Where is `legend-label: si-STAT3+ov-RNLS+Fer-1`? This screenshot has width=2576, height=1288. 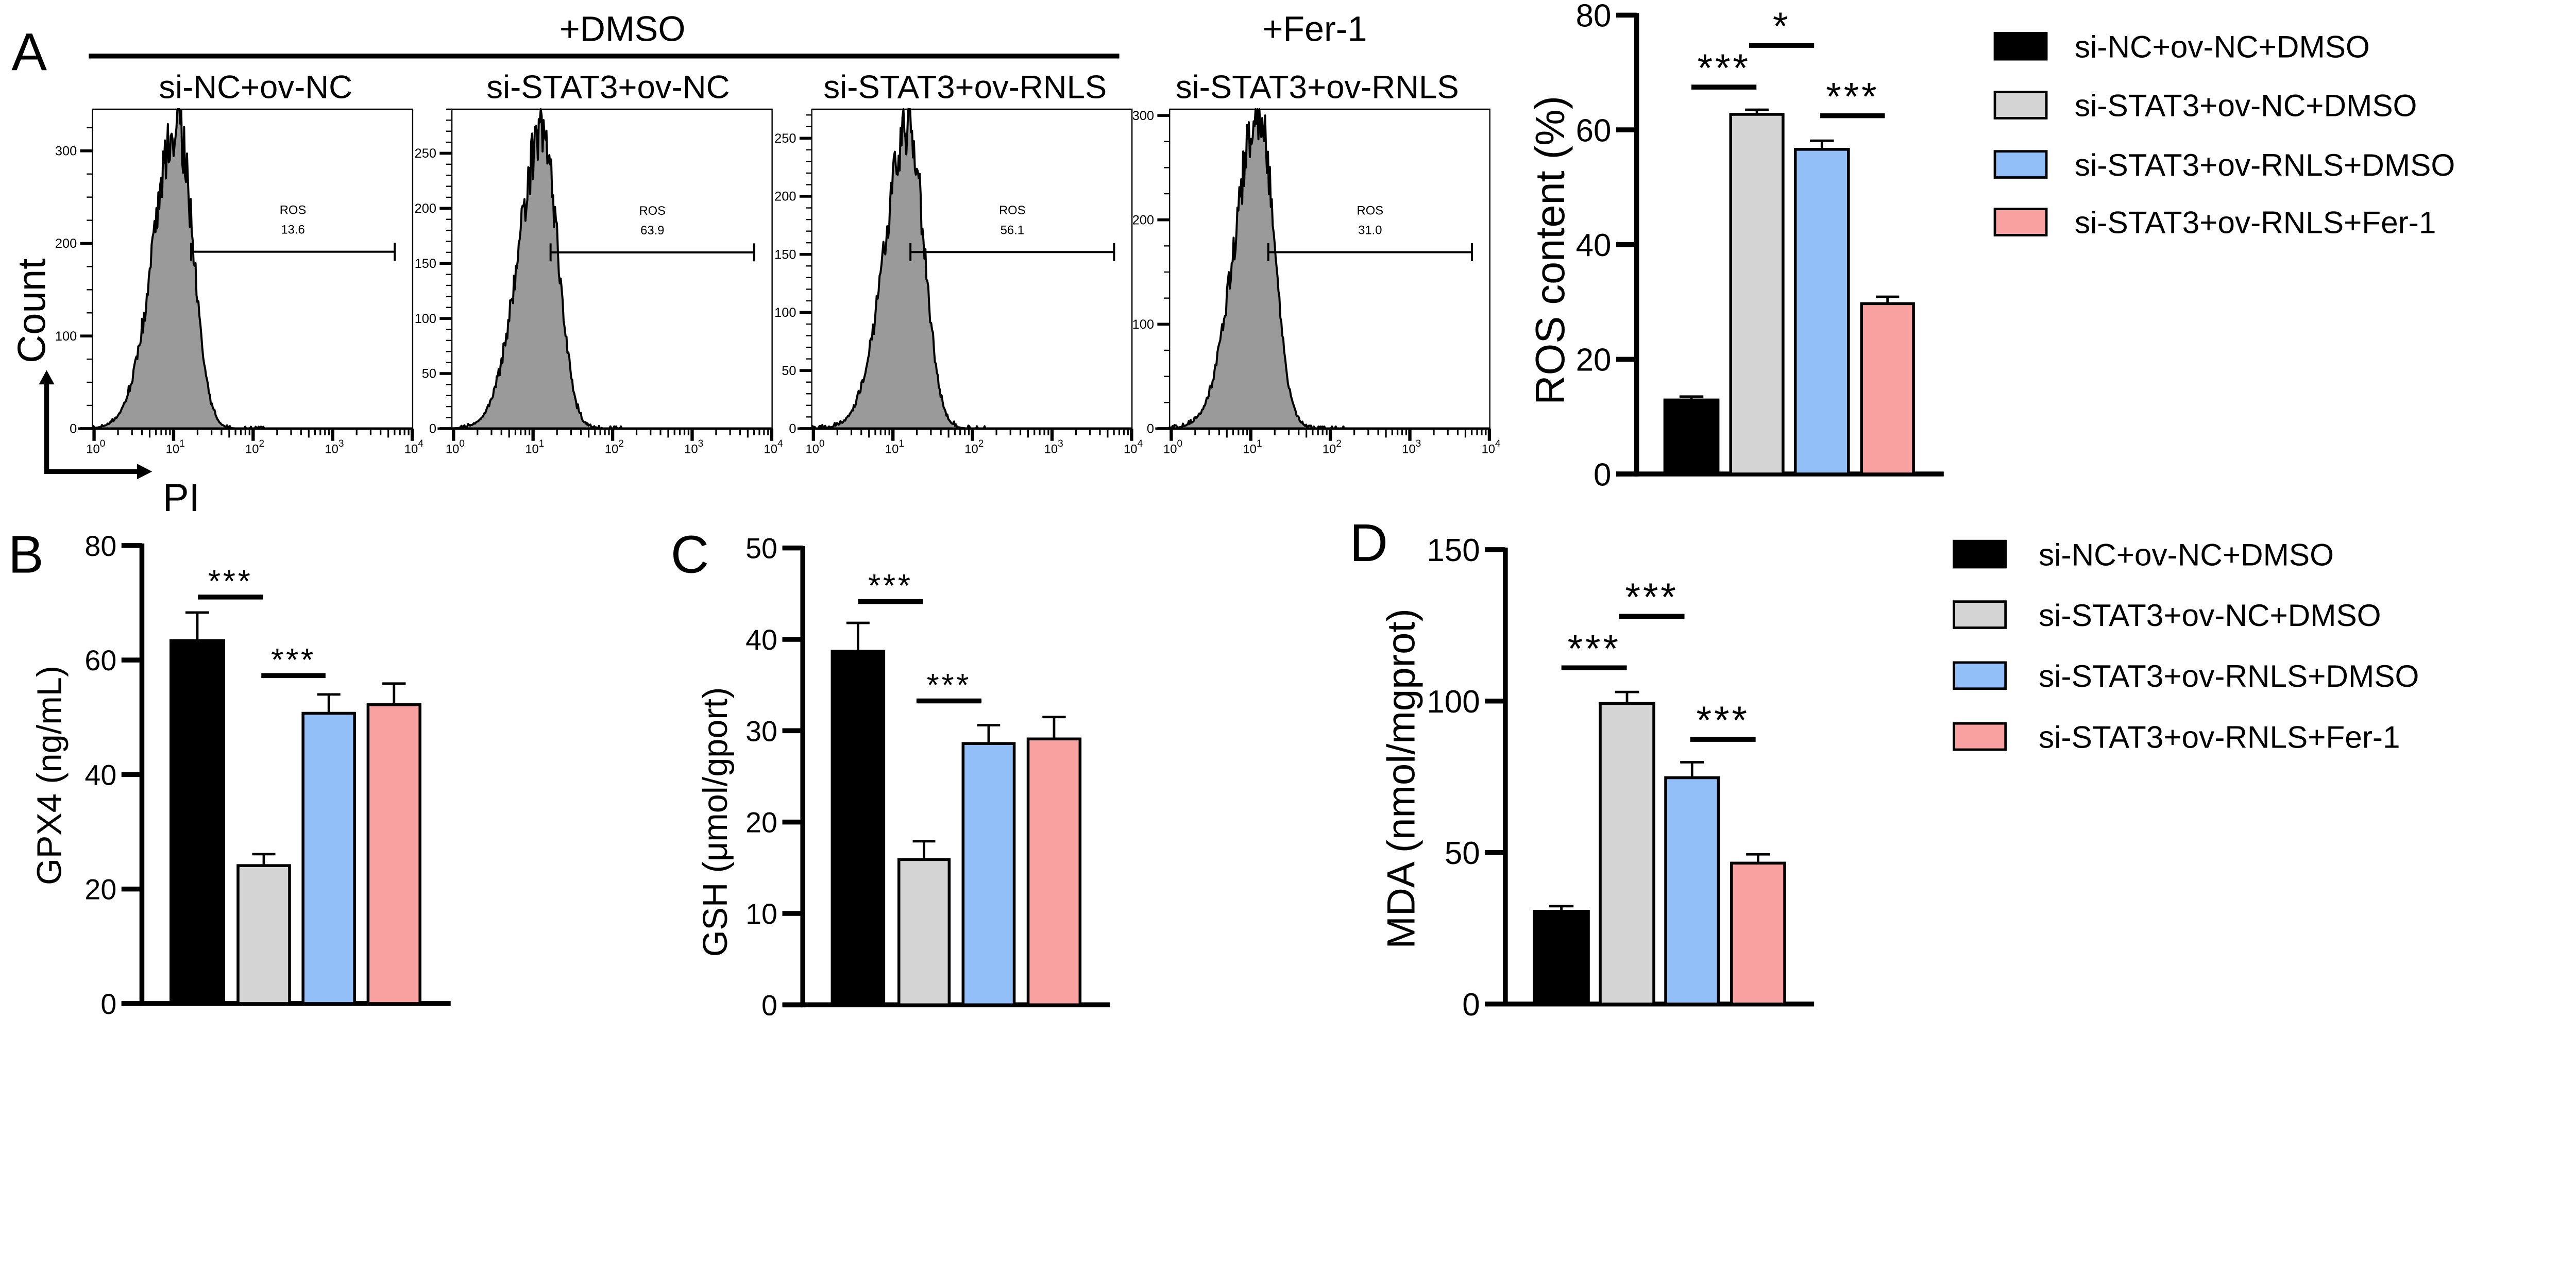 legend-label: si-STAT3+ov-RNLS+Fer-1 is located at coordinates (2219, 736).